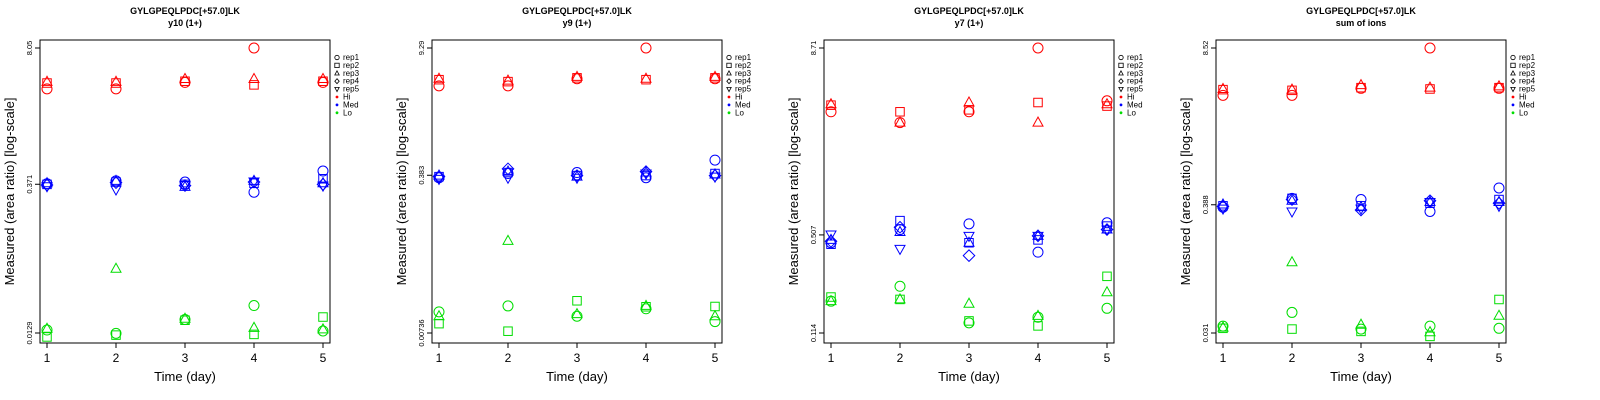 This screenshot has height=400, width=1600. I want to click on y-tick-label: 9.29, so click(421, 48).